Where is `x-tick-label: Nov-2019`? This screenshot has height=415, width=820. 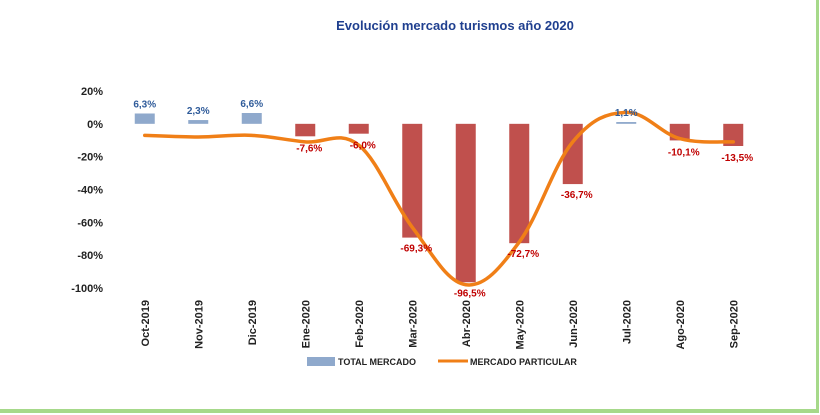
x-tick-label: Nov-2019 is located at coordinates (199, 324).